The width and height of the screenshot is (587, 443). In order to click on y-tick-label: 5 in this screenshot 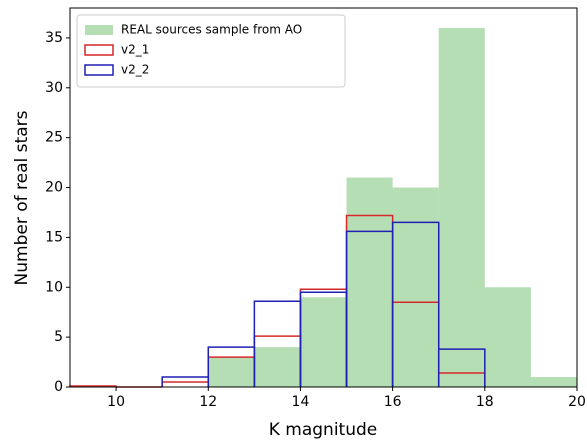, I will do `click(58, 337)`.